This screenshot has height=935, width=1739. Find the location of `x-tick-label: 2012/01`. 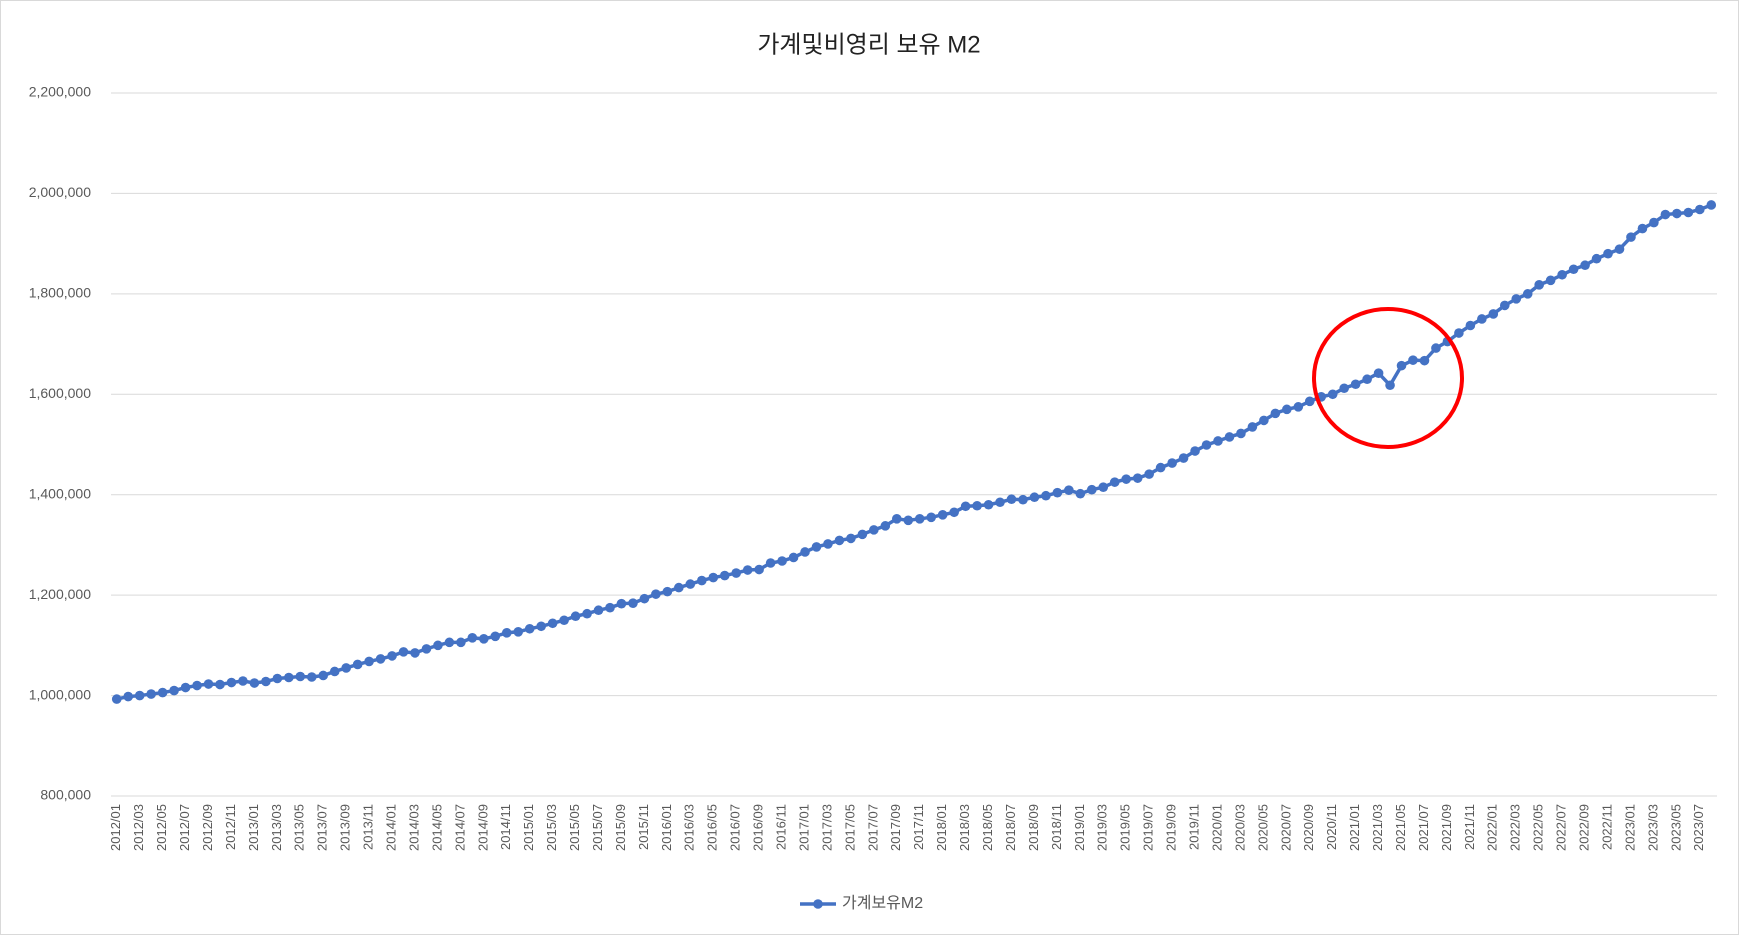

x-tick-label: 2012/01 is located at coordinates (115, 827).